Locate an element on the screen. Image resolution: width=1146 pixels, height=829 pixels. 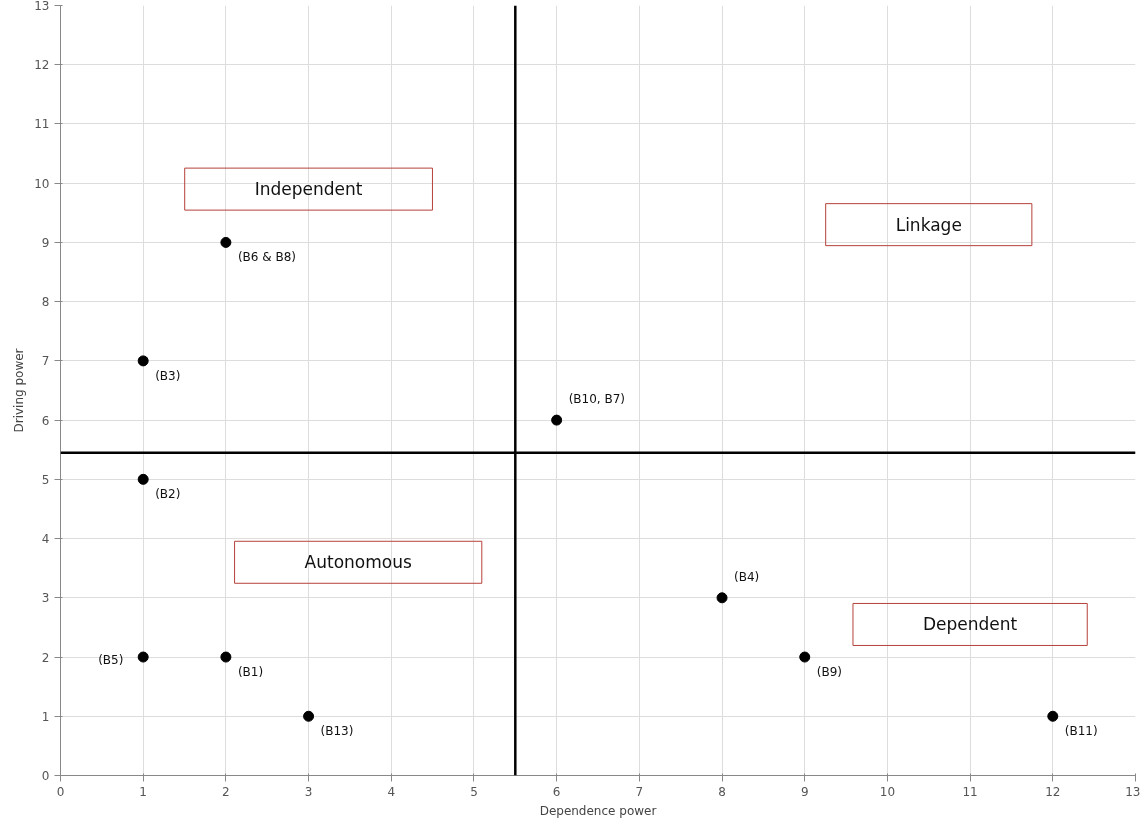
data-label: (B2) is located at coordinates (168, 494).